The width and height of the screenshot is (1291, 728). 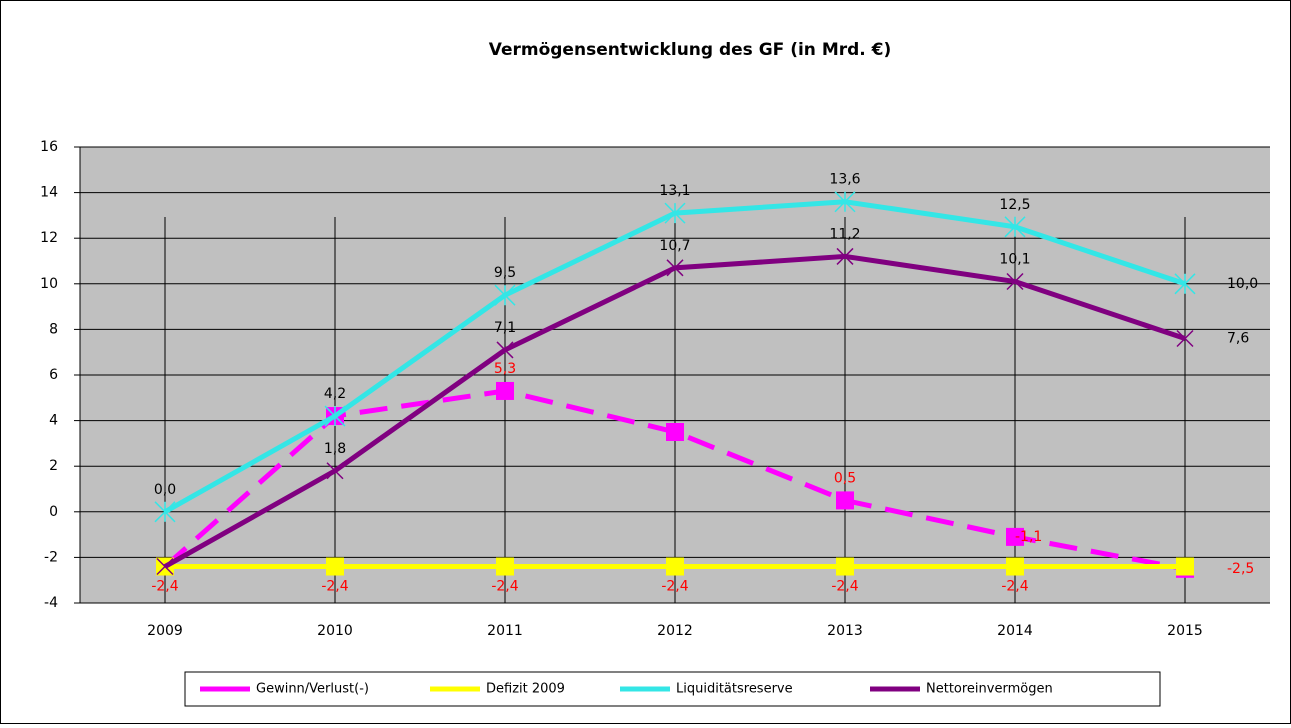 What do you see at coordinates (49, 193) in the screenshot?
I see `y-tick-label: 14` at bounding box center [49, 193].